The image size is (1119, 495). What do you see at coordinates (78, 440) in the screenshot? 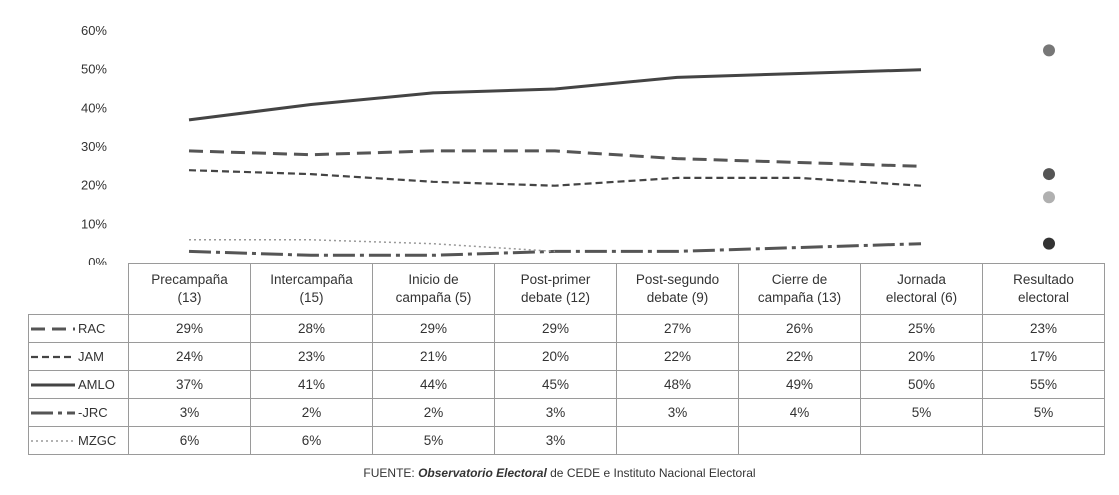
I see `legend-cell: MZGC` at bounding box center [78, 440].